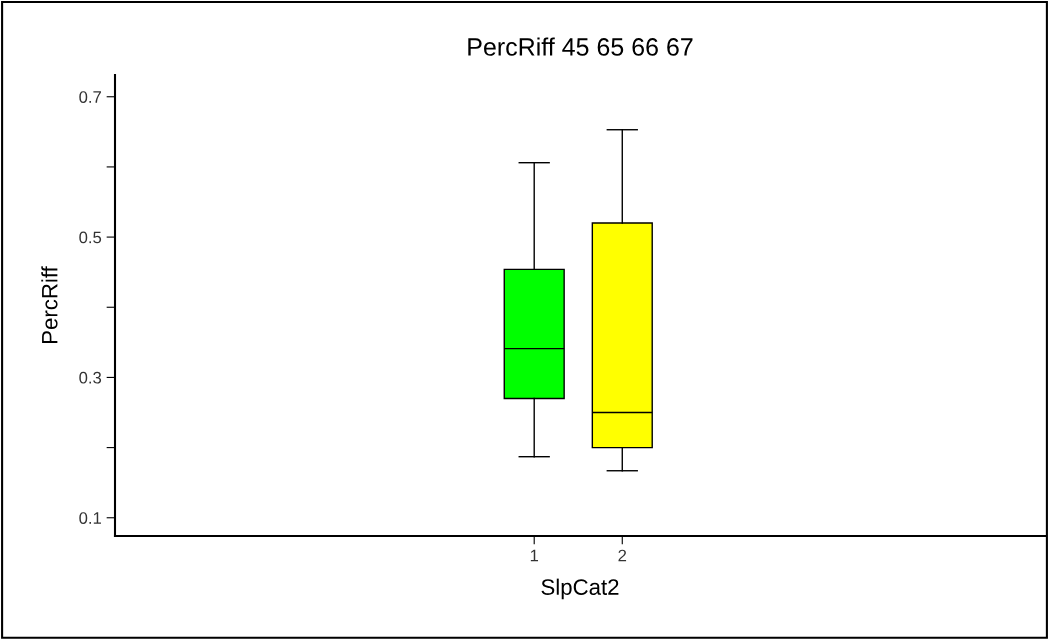 The width and height of the screenshot is (1049, 639). Describe the element at coordinates (90, 377) in the screenshot. I see `y-tick-label: 0.3` at that location.